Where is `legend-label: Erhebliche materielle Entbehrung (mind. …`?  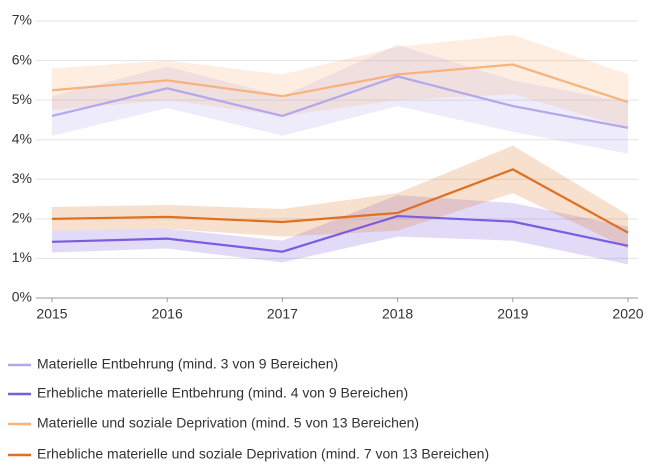 legend-label: Erhebliche materielle Entbehrung (mind. … is located at coordinates (222, 393).